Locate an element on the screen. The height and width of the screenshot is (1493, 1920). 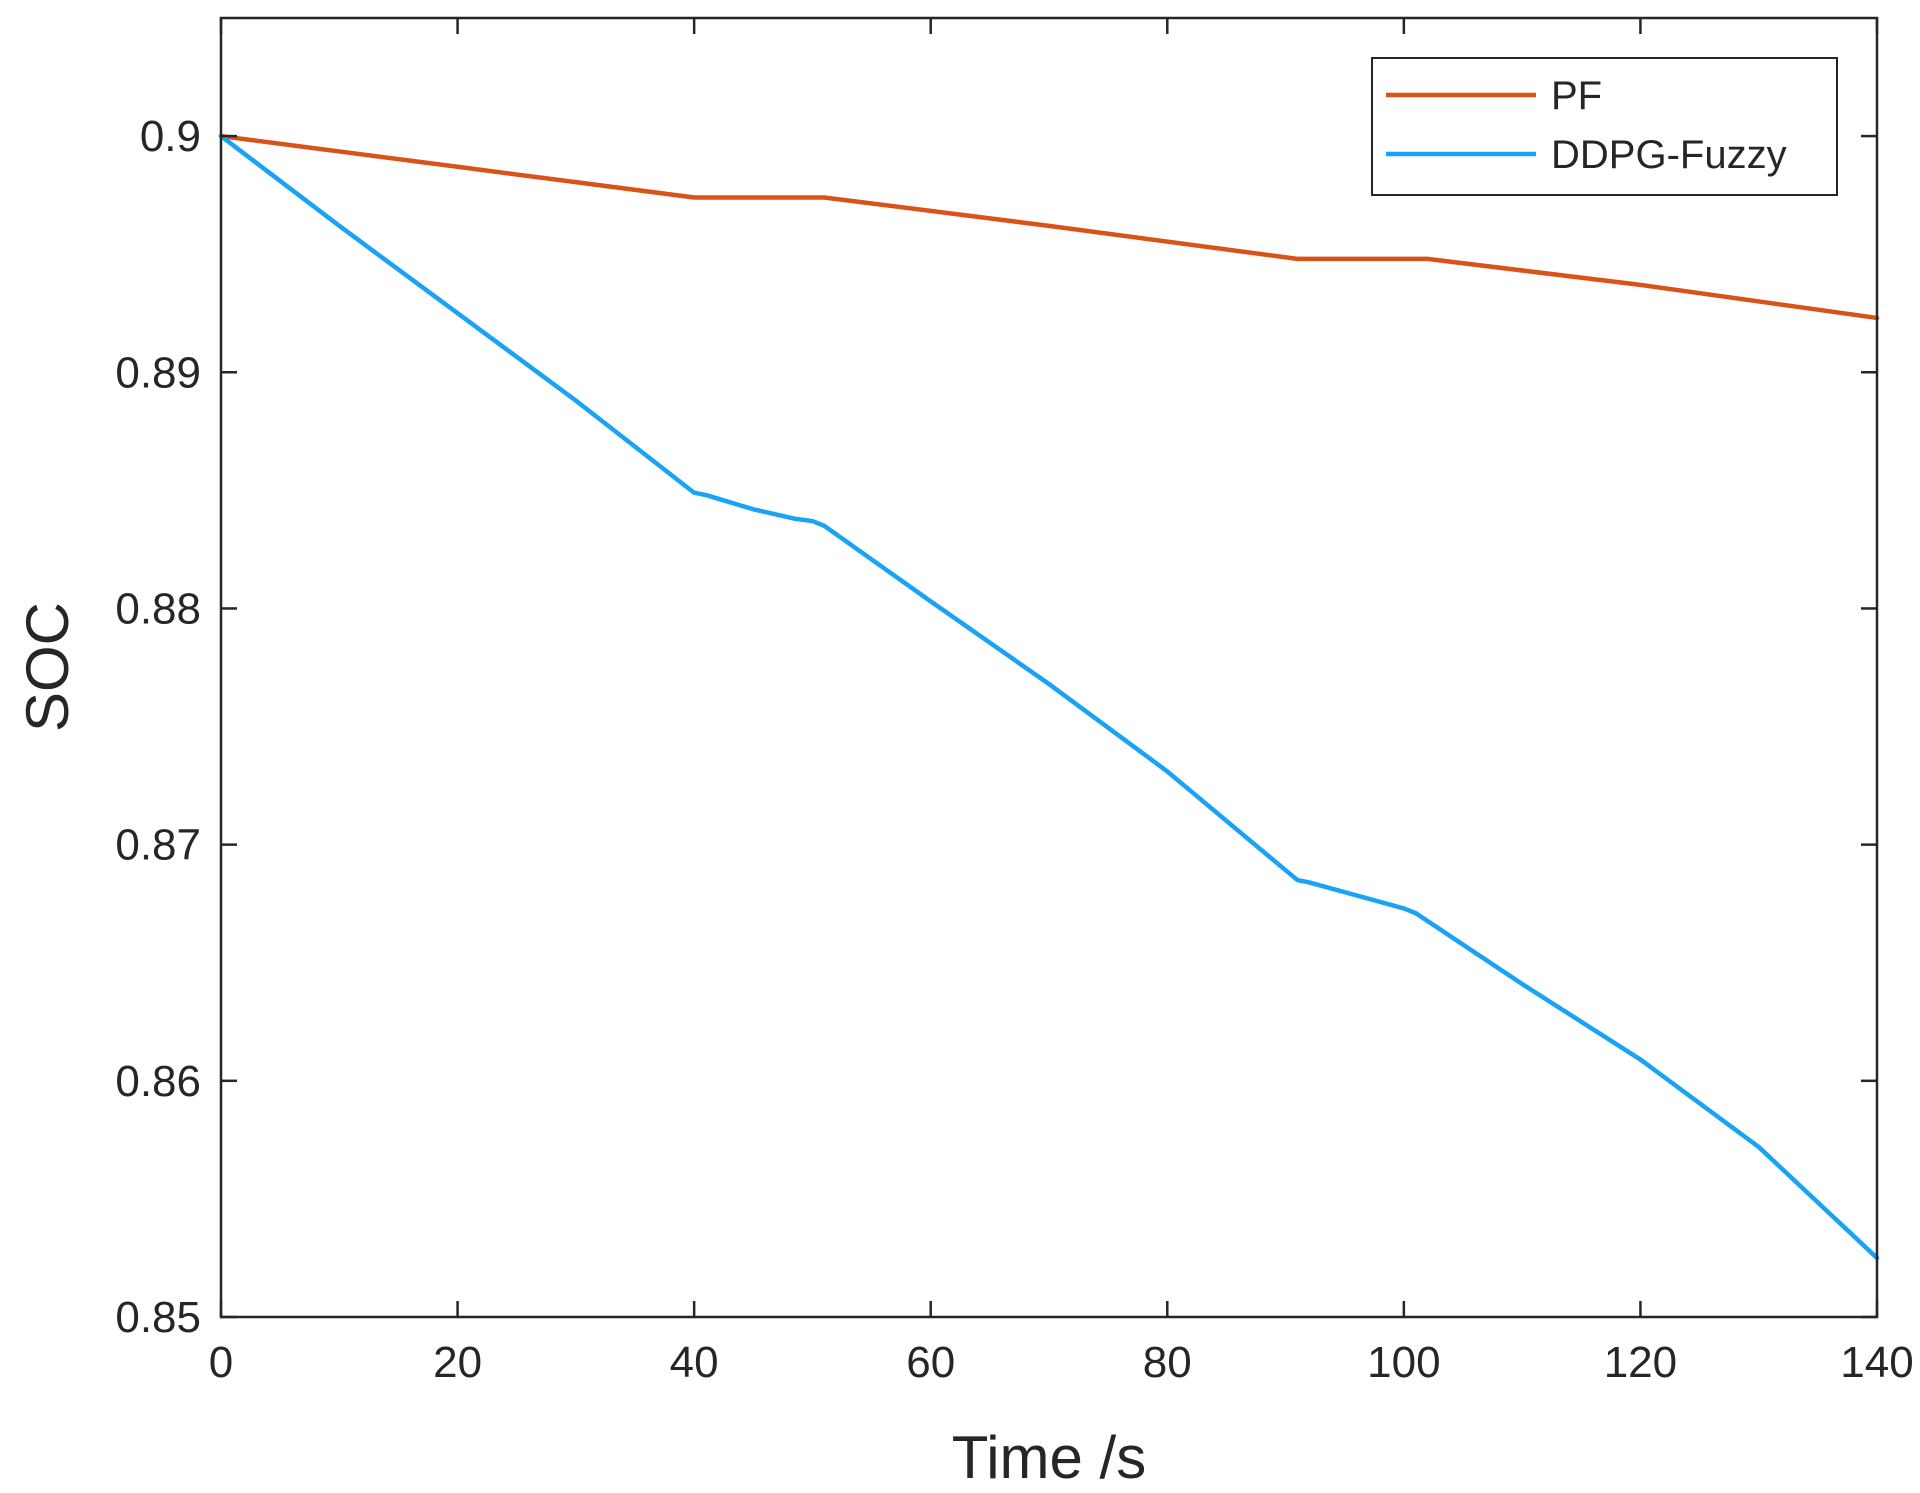
x-tick-label: 40 is located at coordinates (694, 1362).